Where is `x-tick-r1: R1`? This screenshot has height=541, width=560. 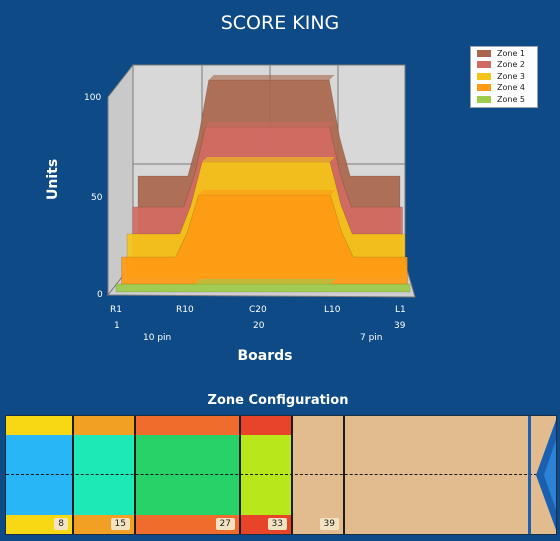 x-tick-r1: R1 is located at coordinates (116, 310).